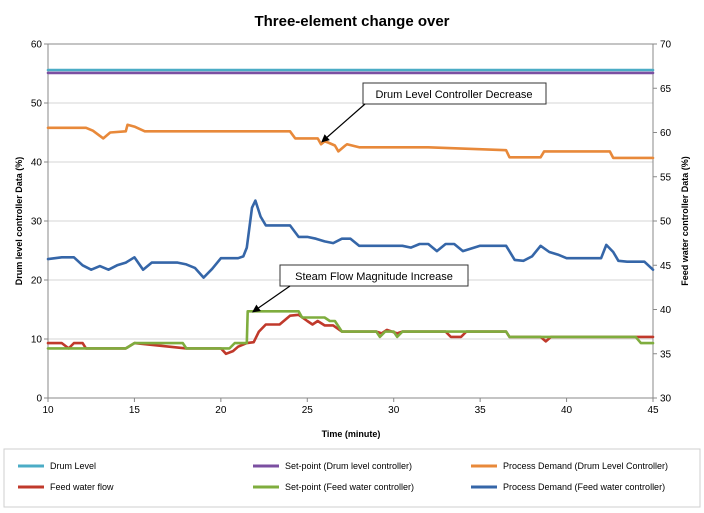 Image resolution: width=704 pixels, height=513 pixels. What do you see at coordinates (349, 487) in the screenshot?
I see `legend-label: Set-point (Feed water controller)` at bounding box center [349, 487].